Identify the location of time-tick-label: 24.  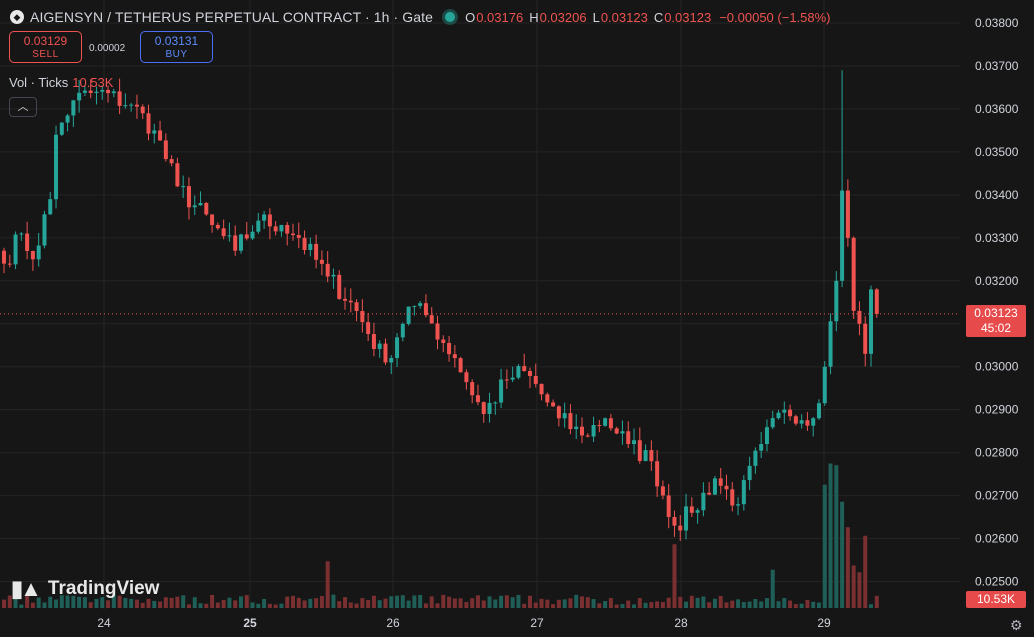
(104, 623).